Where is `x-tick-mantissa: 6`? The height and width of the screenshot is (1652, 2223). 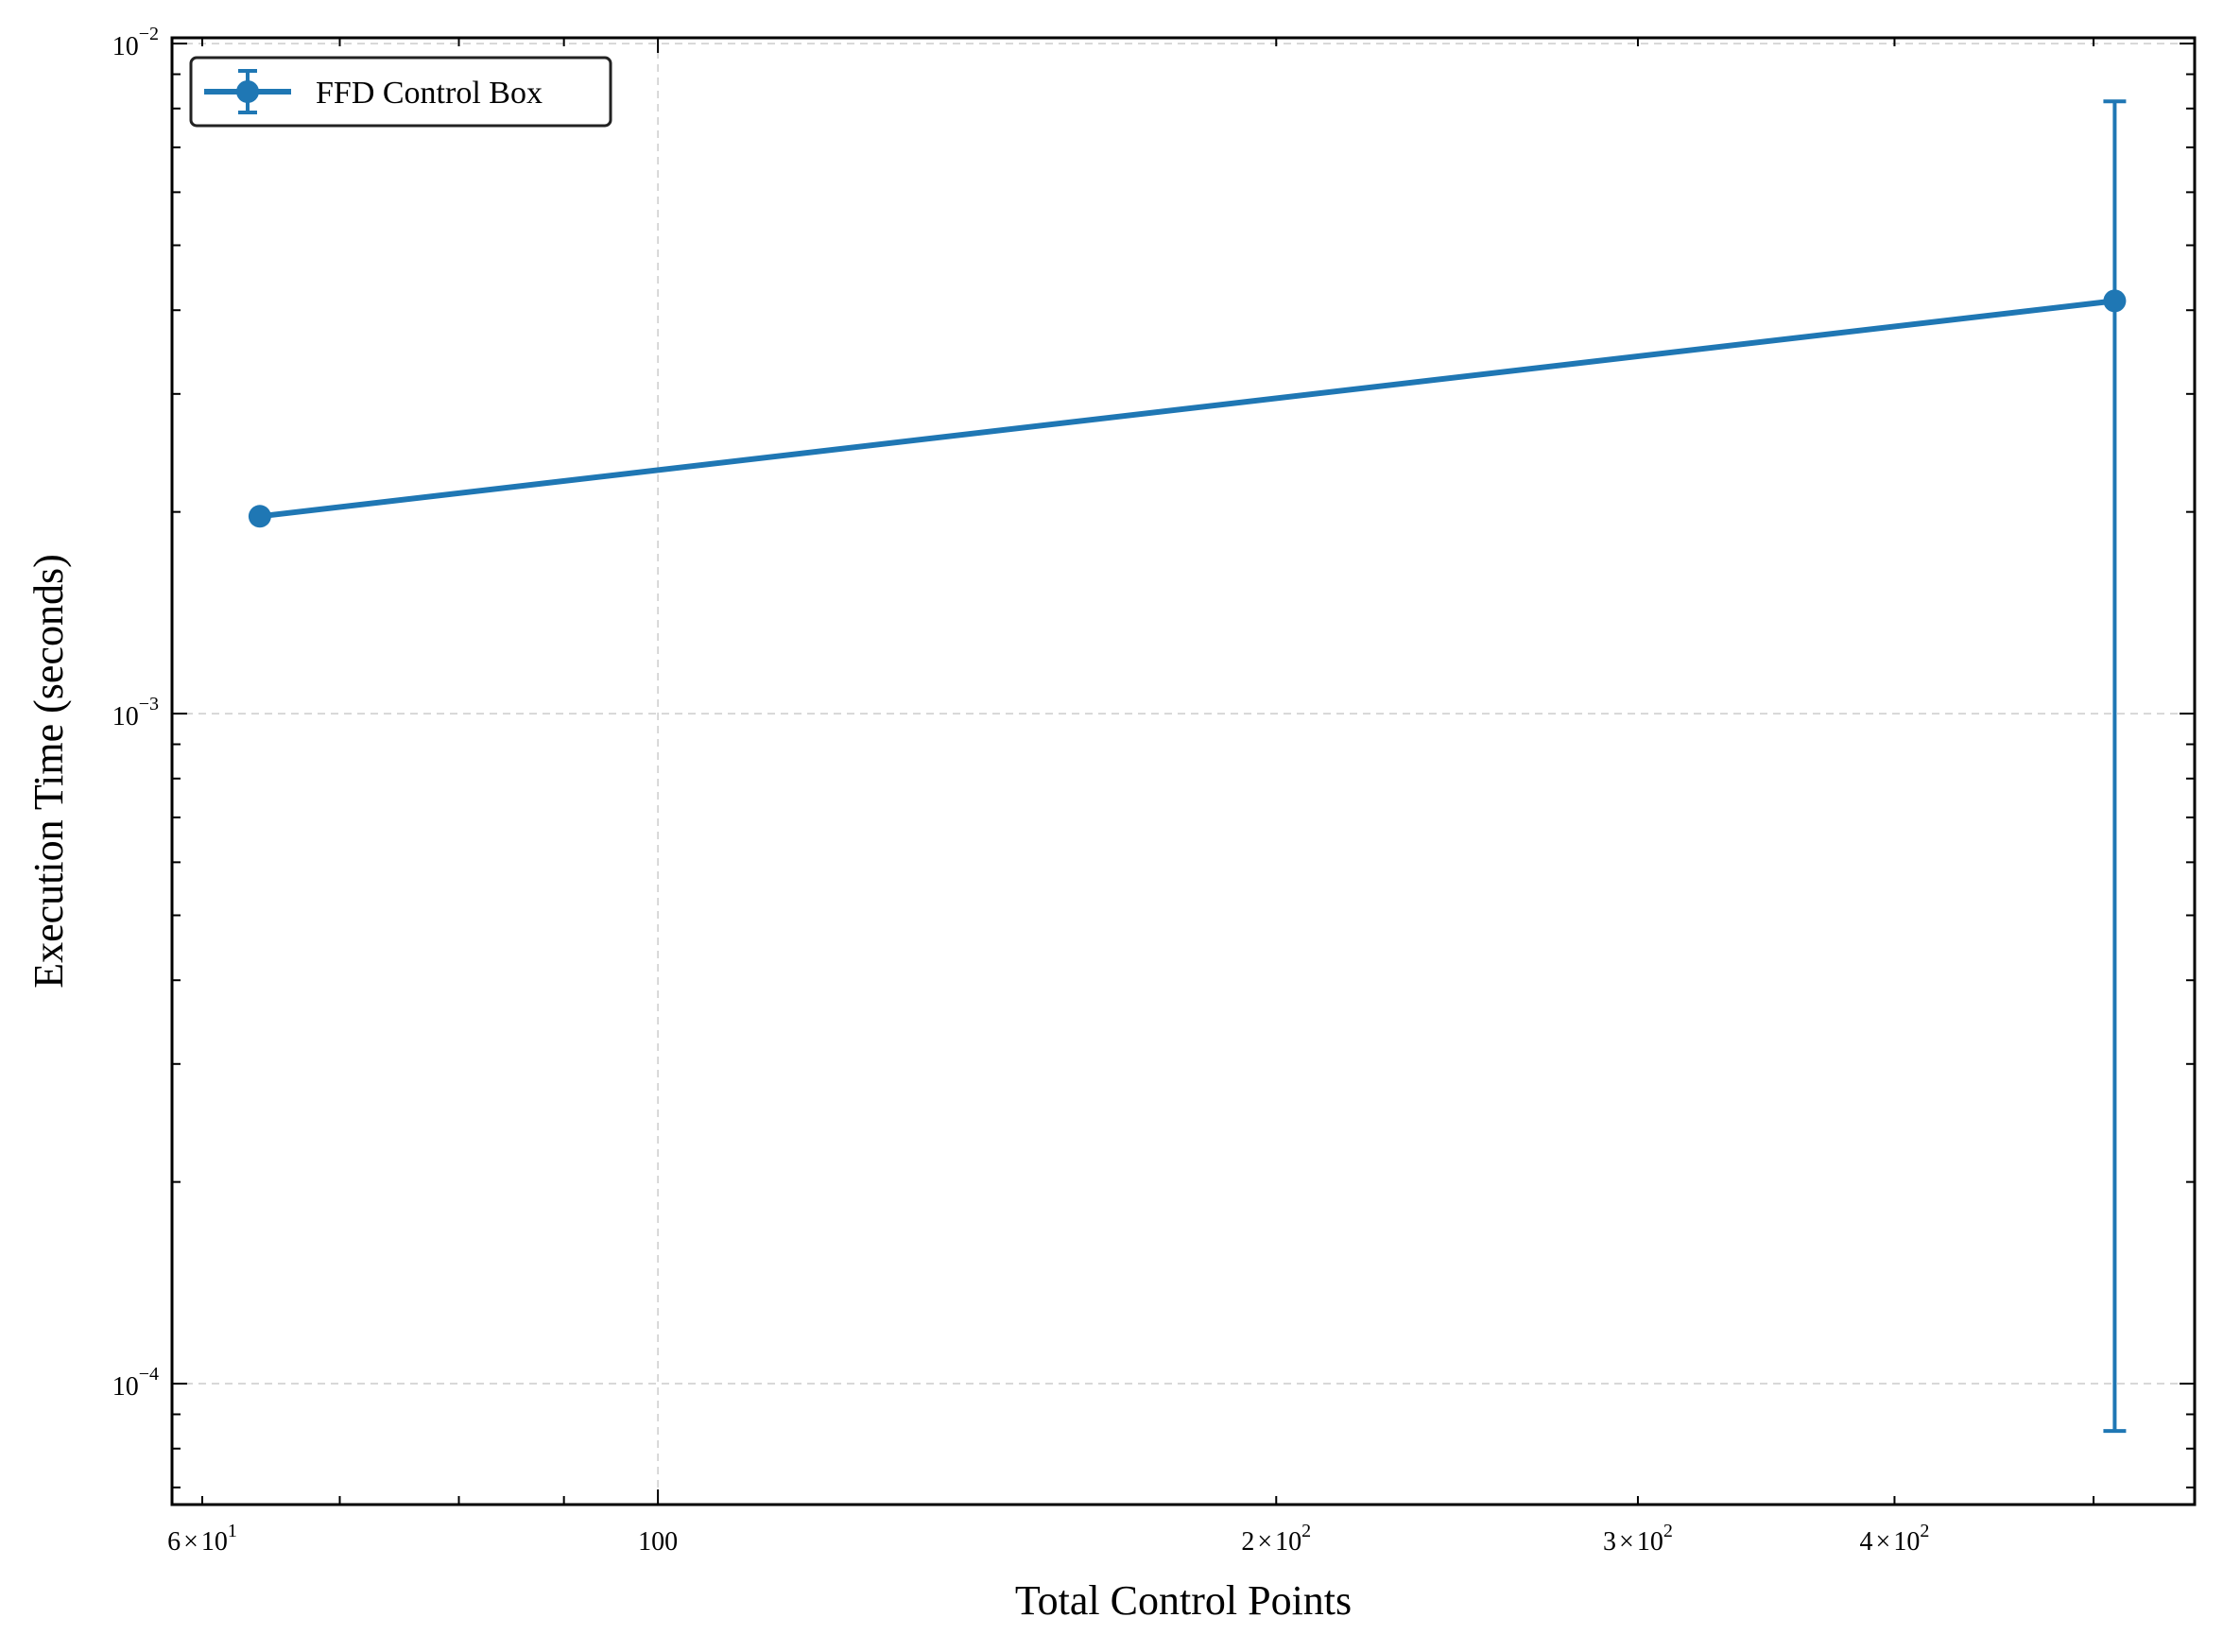 x-tick-mantissa: 6 is located at coordinates (174, 1542).